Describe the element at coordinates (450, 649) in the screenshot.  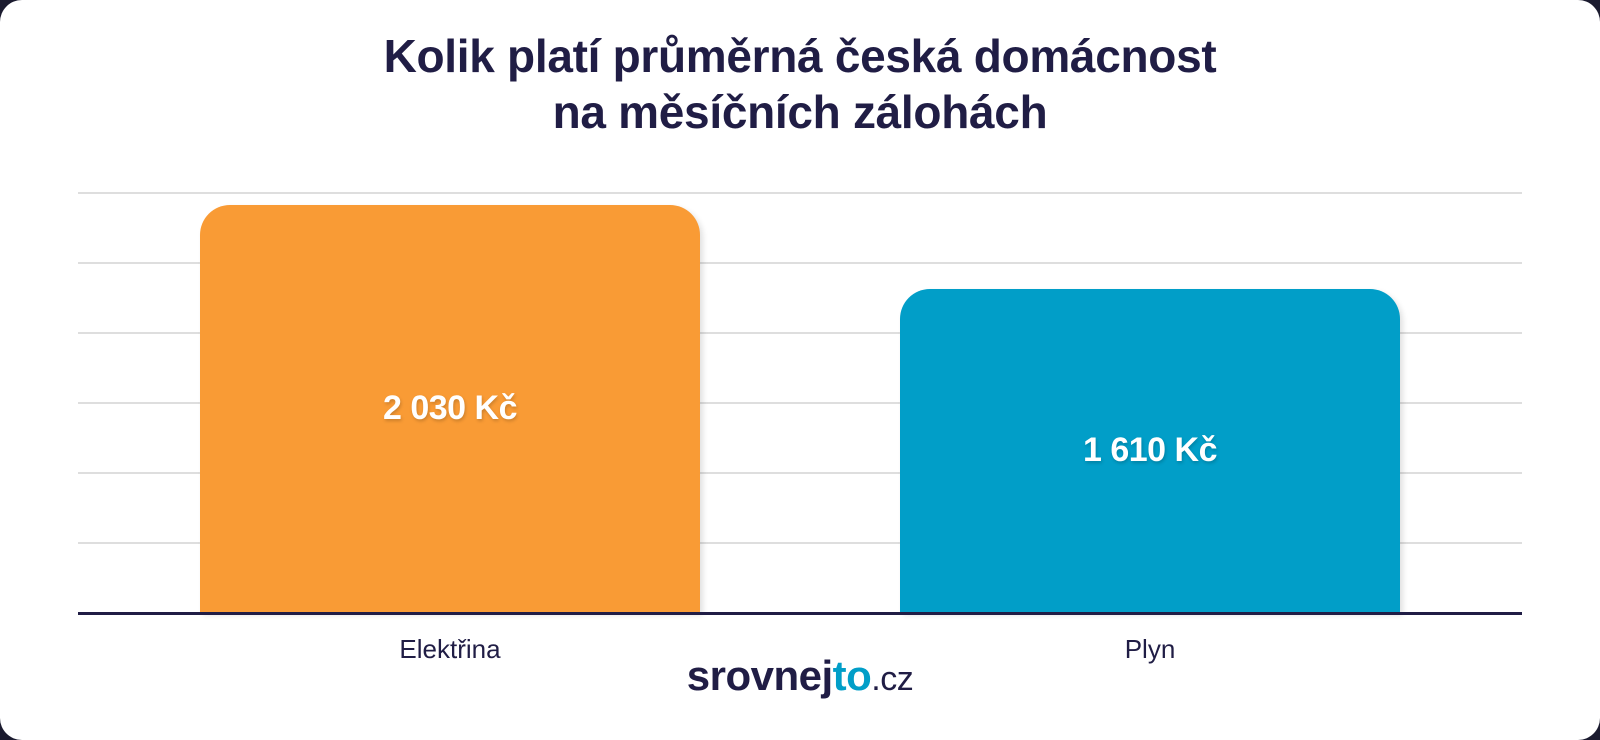
I see `x-label-elektrina: Elektřina` at that location.